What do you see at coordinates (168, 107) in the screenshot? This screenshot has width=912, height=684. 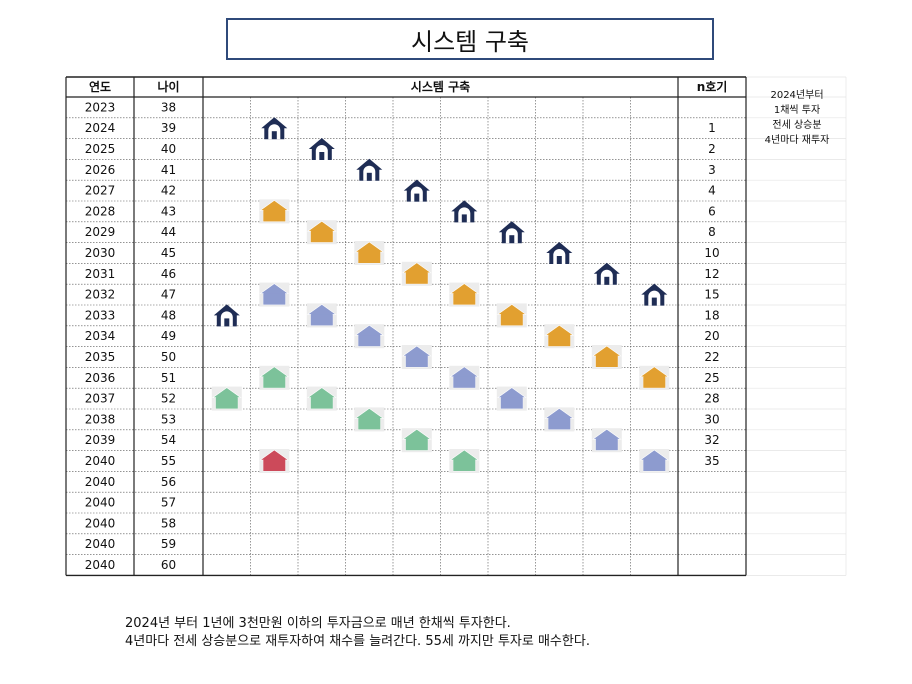 I see `cell-age: 38` at bounding box center [168, 107].